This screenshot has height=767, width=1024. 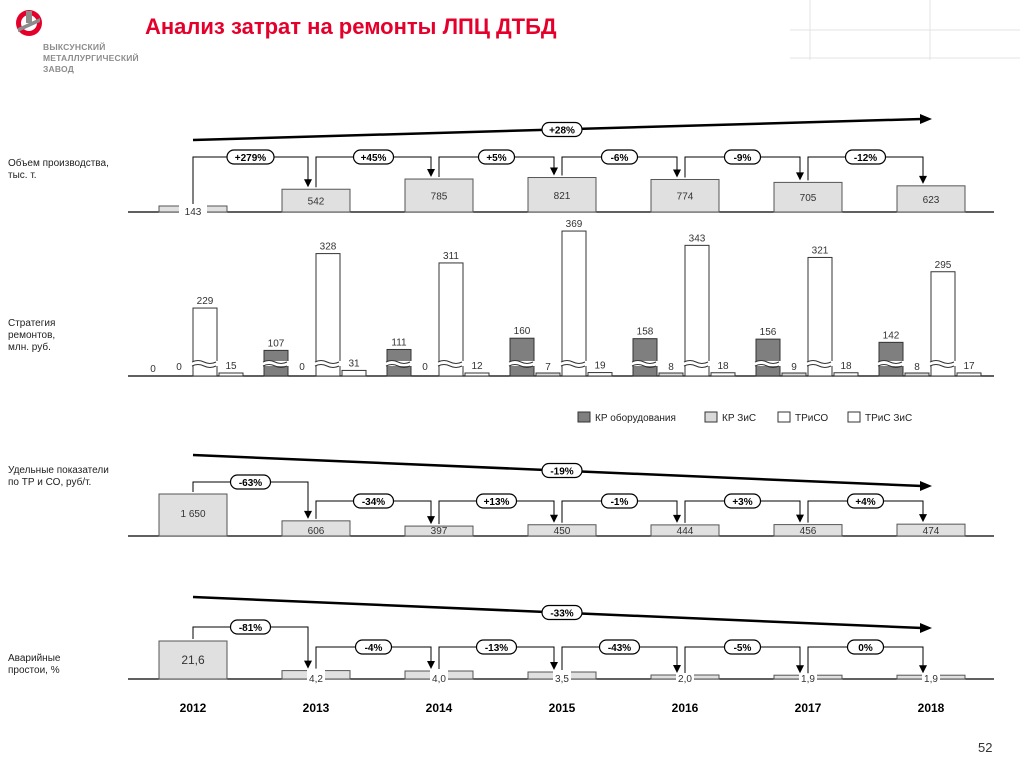 I want to click on specific-trend-change-box, so click(x=562, y=470).